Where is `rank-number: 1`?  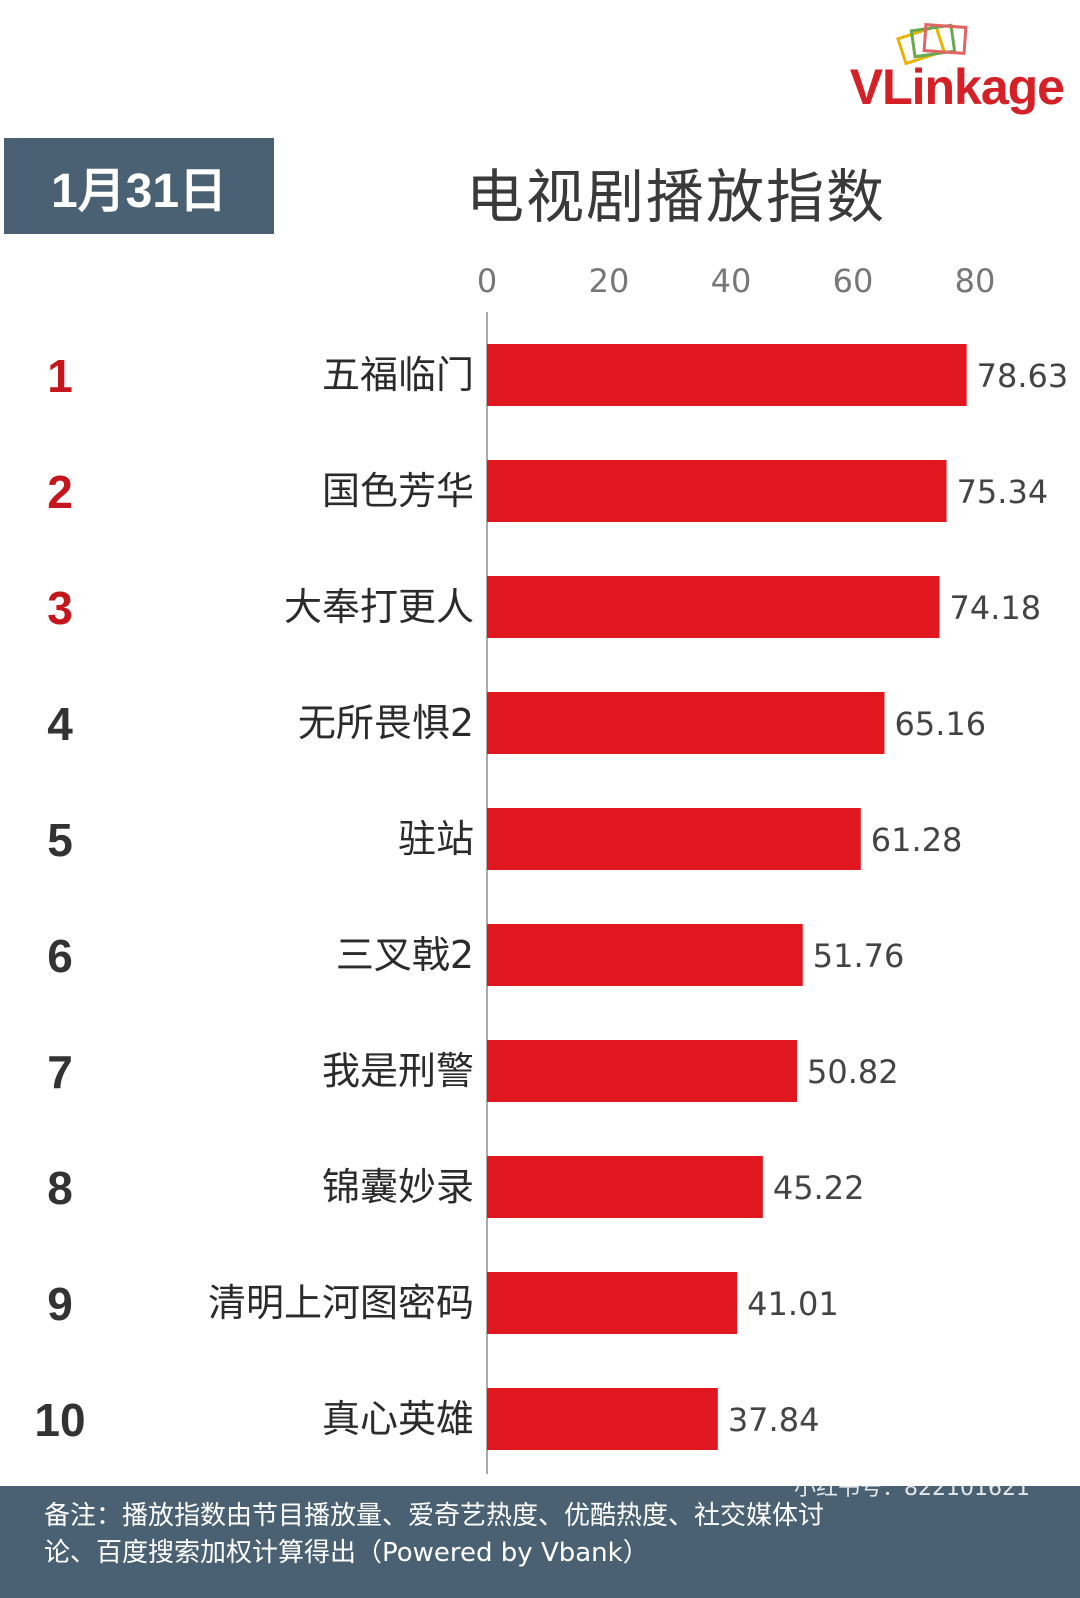
rank-number: 1 is located at coordinates (60, 376).